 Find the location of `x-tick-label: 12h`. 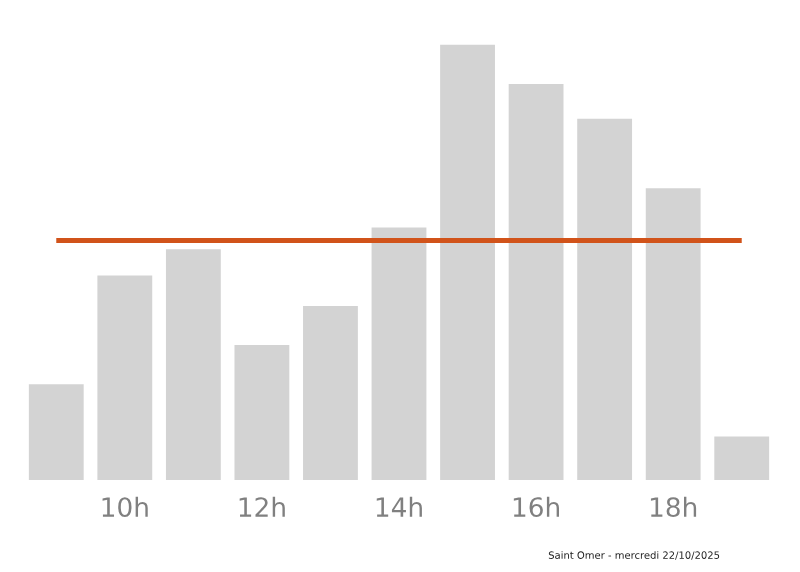

x-tick-label: 12h is located at coordinates (262, 506).